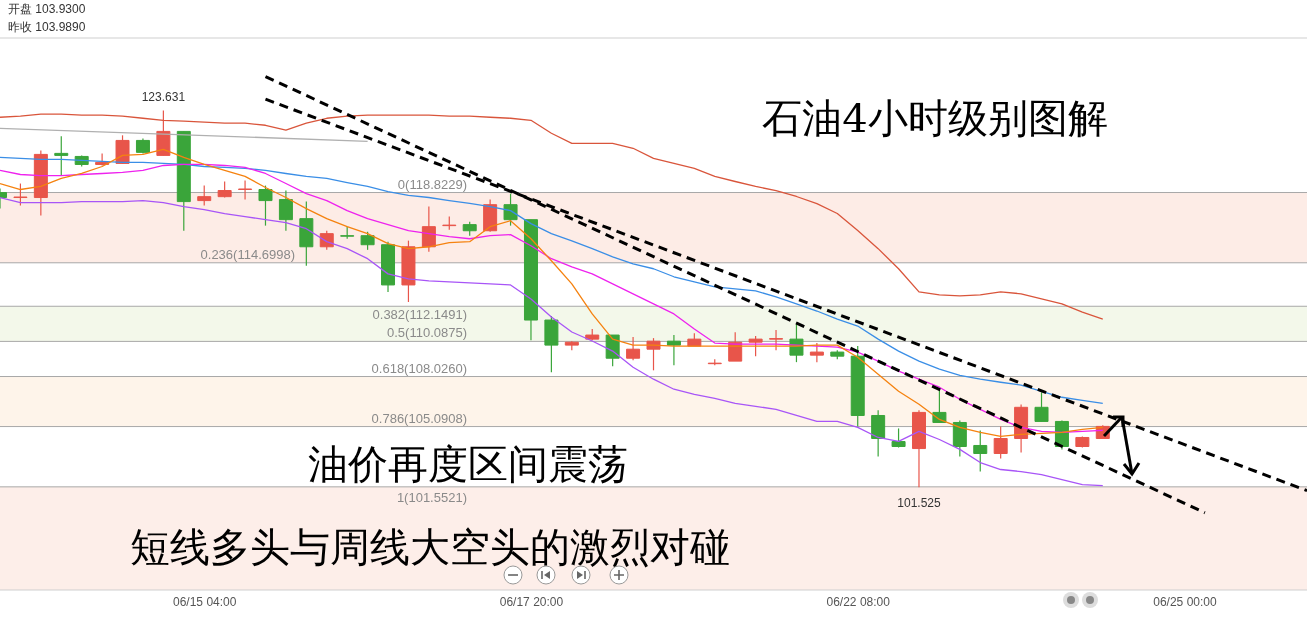 The width and height of the screenshot is (1307, 643). What do you see at coordinates (858, 601) in the screenshot?
I see `x-tick-label: 06/22 08:00` at bounding box center [858, 601].